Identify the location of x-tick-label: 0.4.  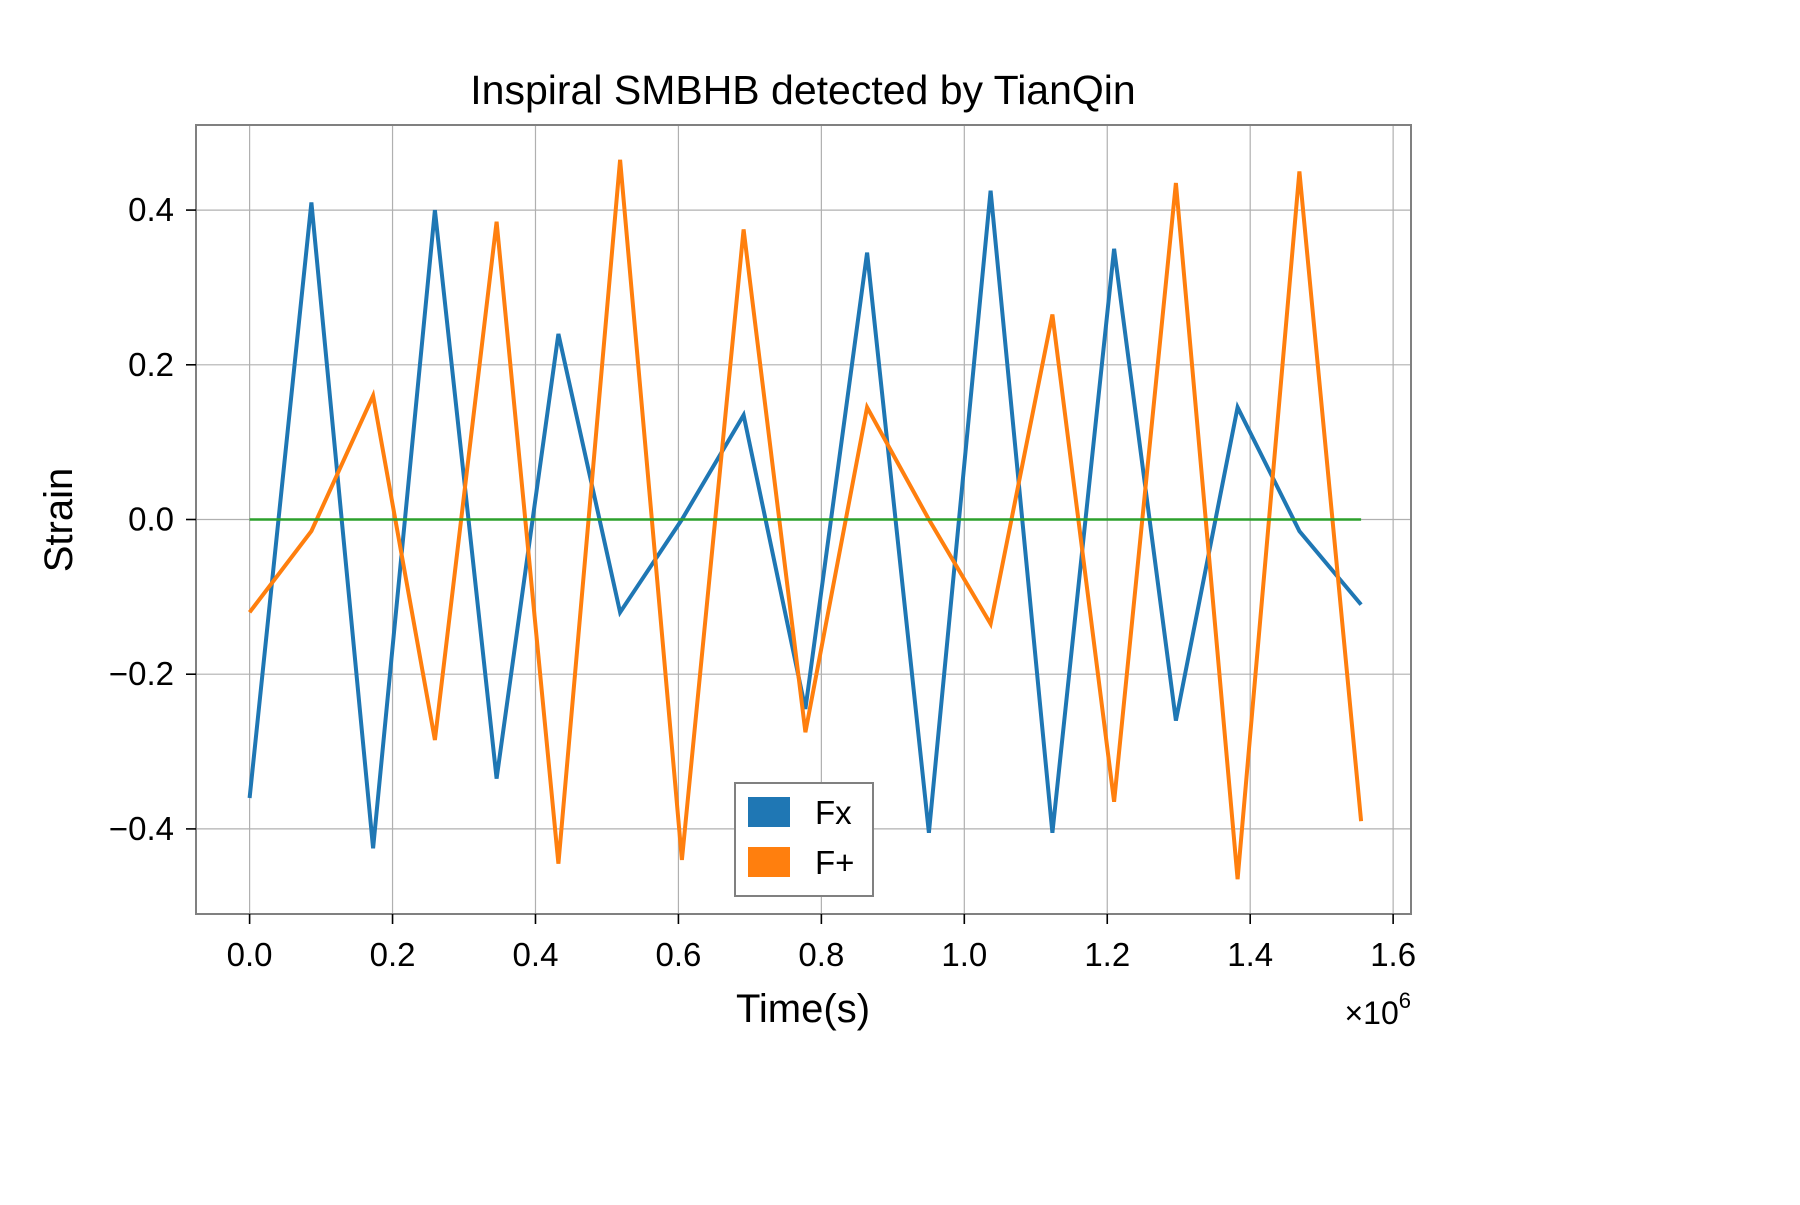
(536, 954).